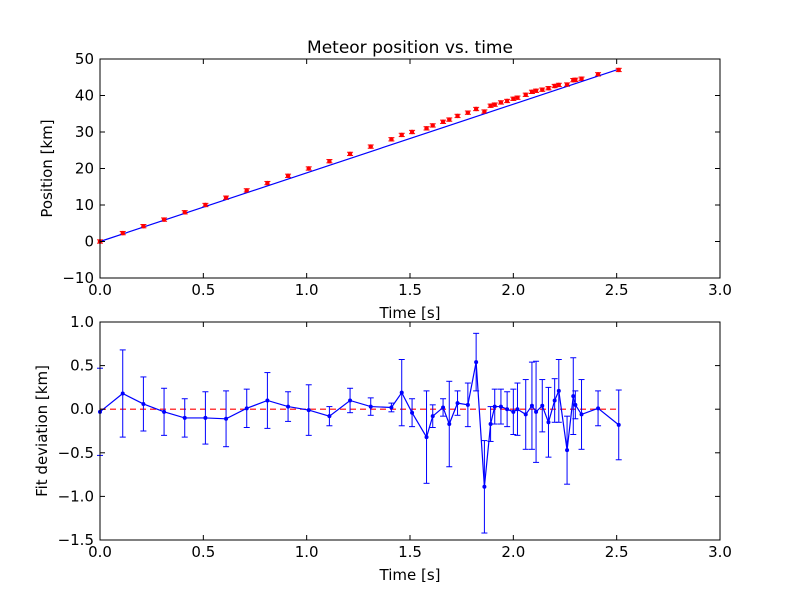  Describe the element at coordinates (307, 552) in the screenshot. I see `deviation-x-tick-label: 1.0` at that location.